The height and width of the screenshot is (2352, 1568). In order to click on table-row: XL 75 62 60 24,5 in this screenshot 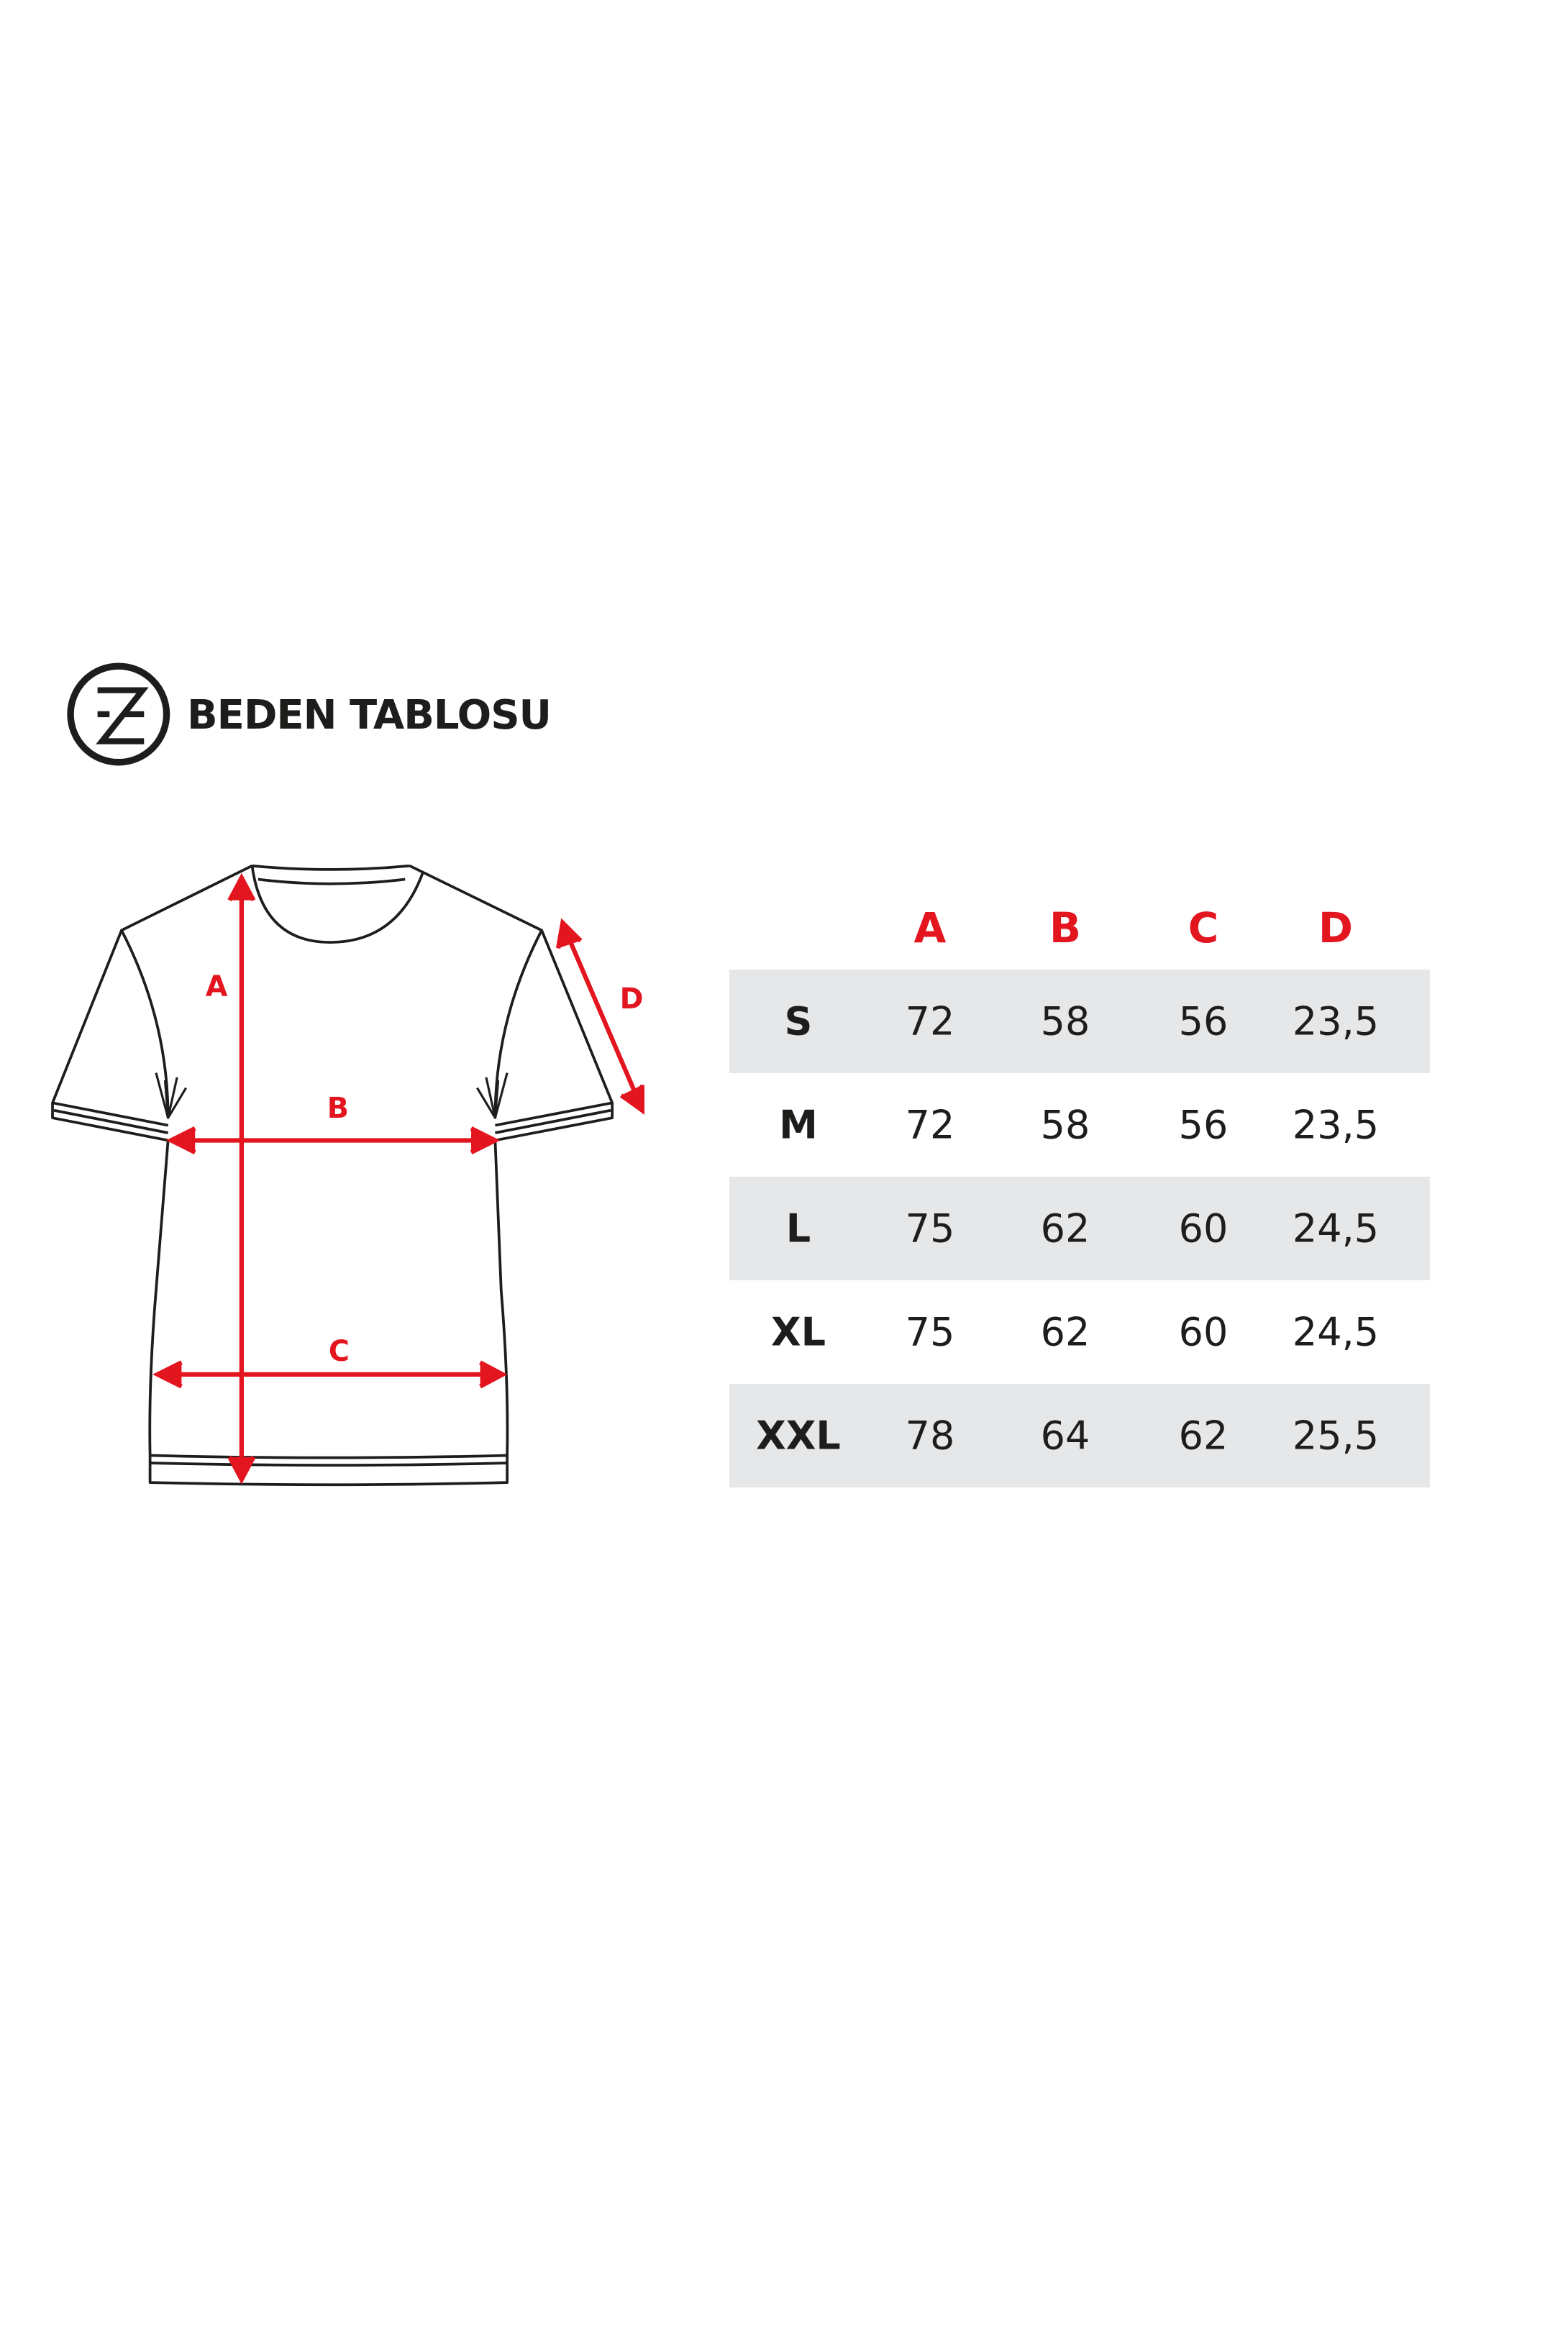, I will do `click(1079, 1332)`.